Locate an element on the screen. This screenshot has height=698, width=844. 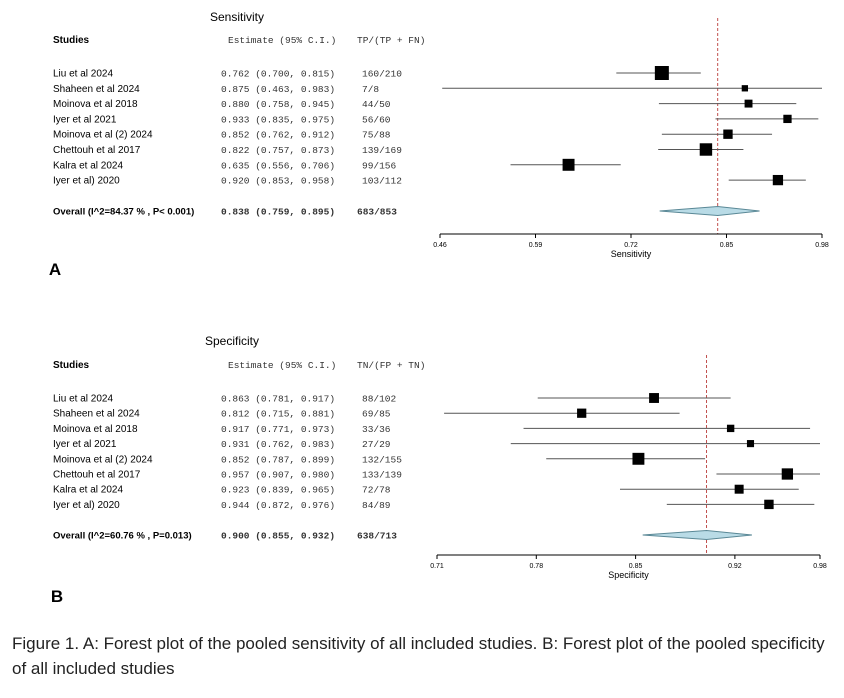
panel-a-study-ratio: 75/88 is located at coordinates (376, 135).